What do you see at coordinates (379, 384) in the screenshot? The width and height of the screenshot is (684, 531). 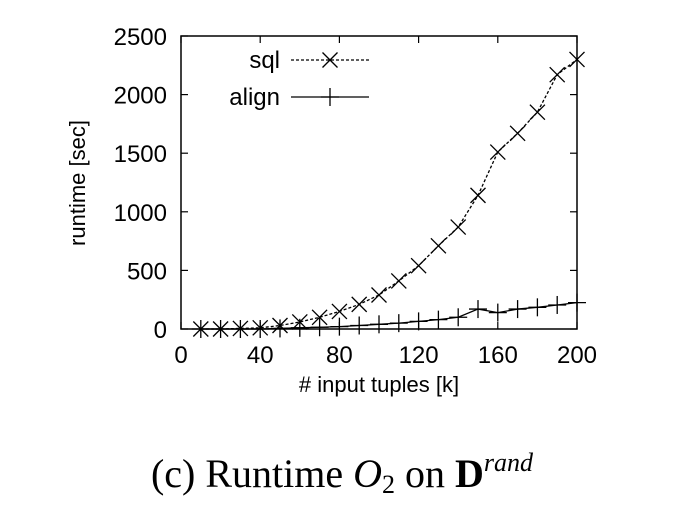 I see `x-axis-title: # input tuples [k]` at bounding box center [379, 384].